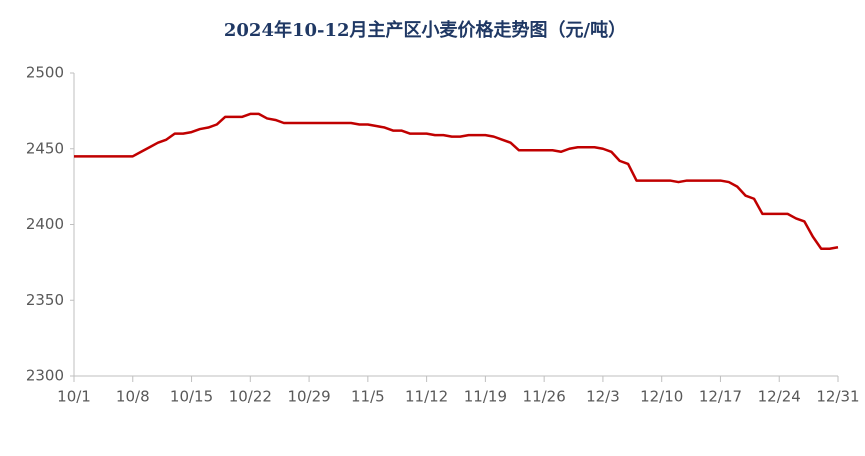 Image resolution: width=865 pixels, height=456 pixels. I want to click on x-tick-label: 12/3, so click(603, 397).